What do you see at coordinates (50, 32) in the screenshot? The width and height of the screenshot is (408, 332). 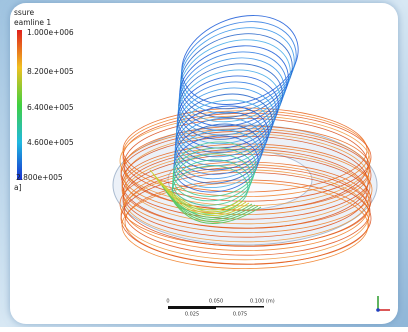 I see `legend-label: 1.000e+006` at bounding box center [50, 32].